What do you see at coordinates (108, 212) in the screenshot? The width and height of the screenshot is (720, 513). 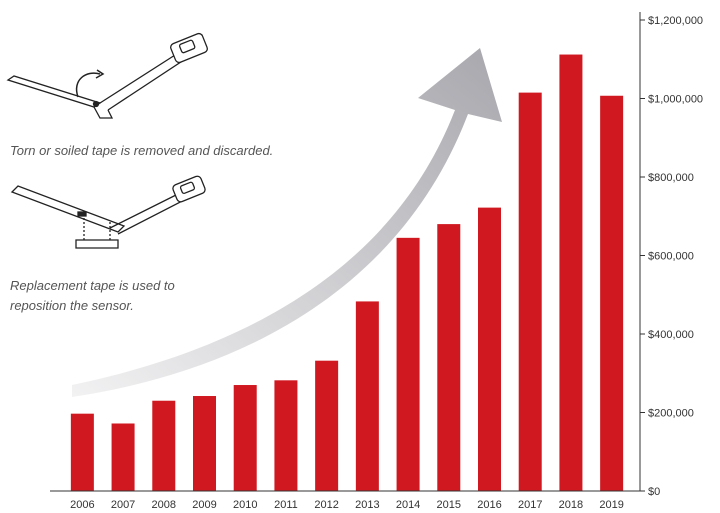 I see `sensor-tape-replacement-illustration` at bounding box center [108, 212].